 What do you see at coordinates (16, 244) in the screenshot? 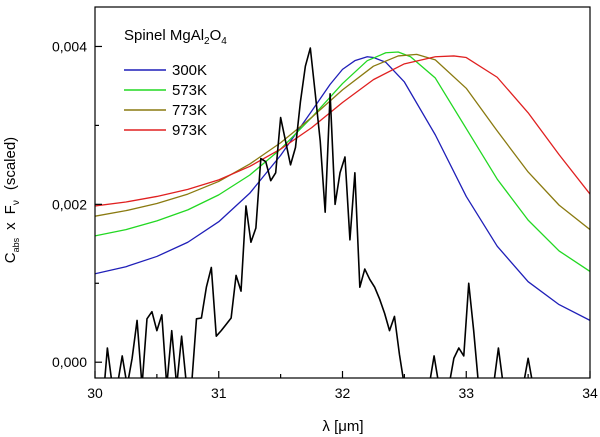
I see `y-title-c-sub: abs` at bounding box center [16, 244].